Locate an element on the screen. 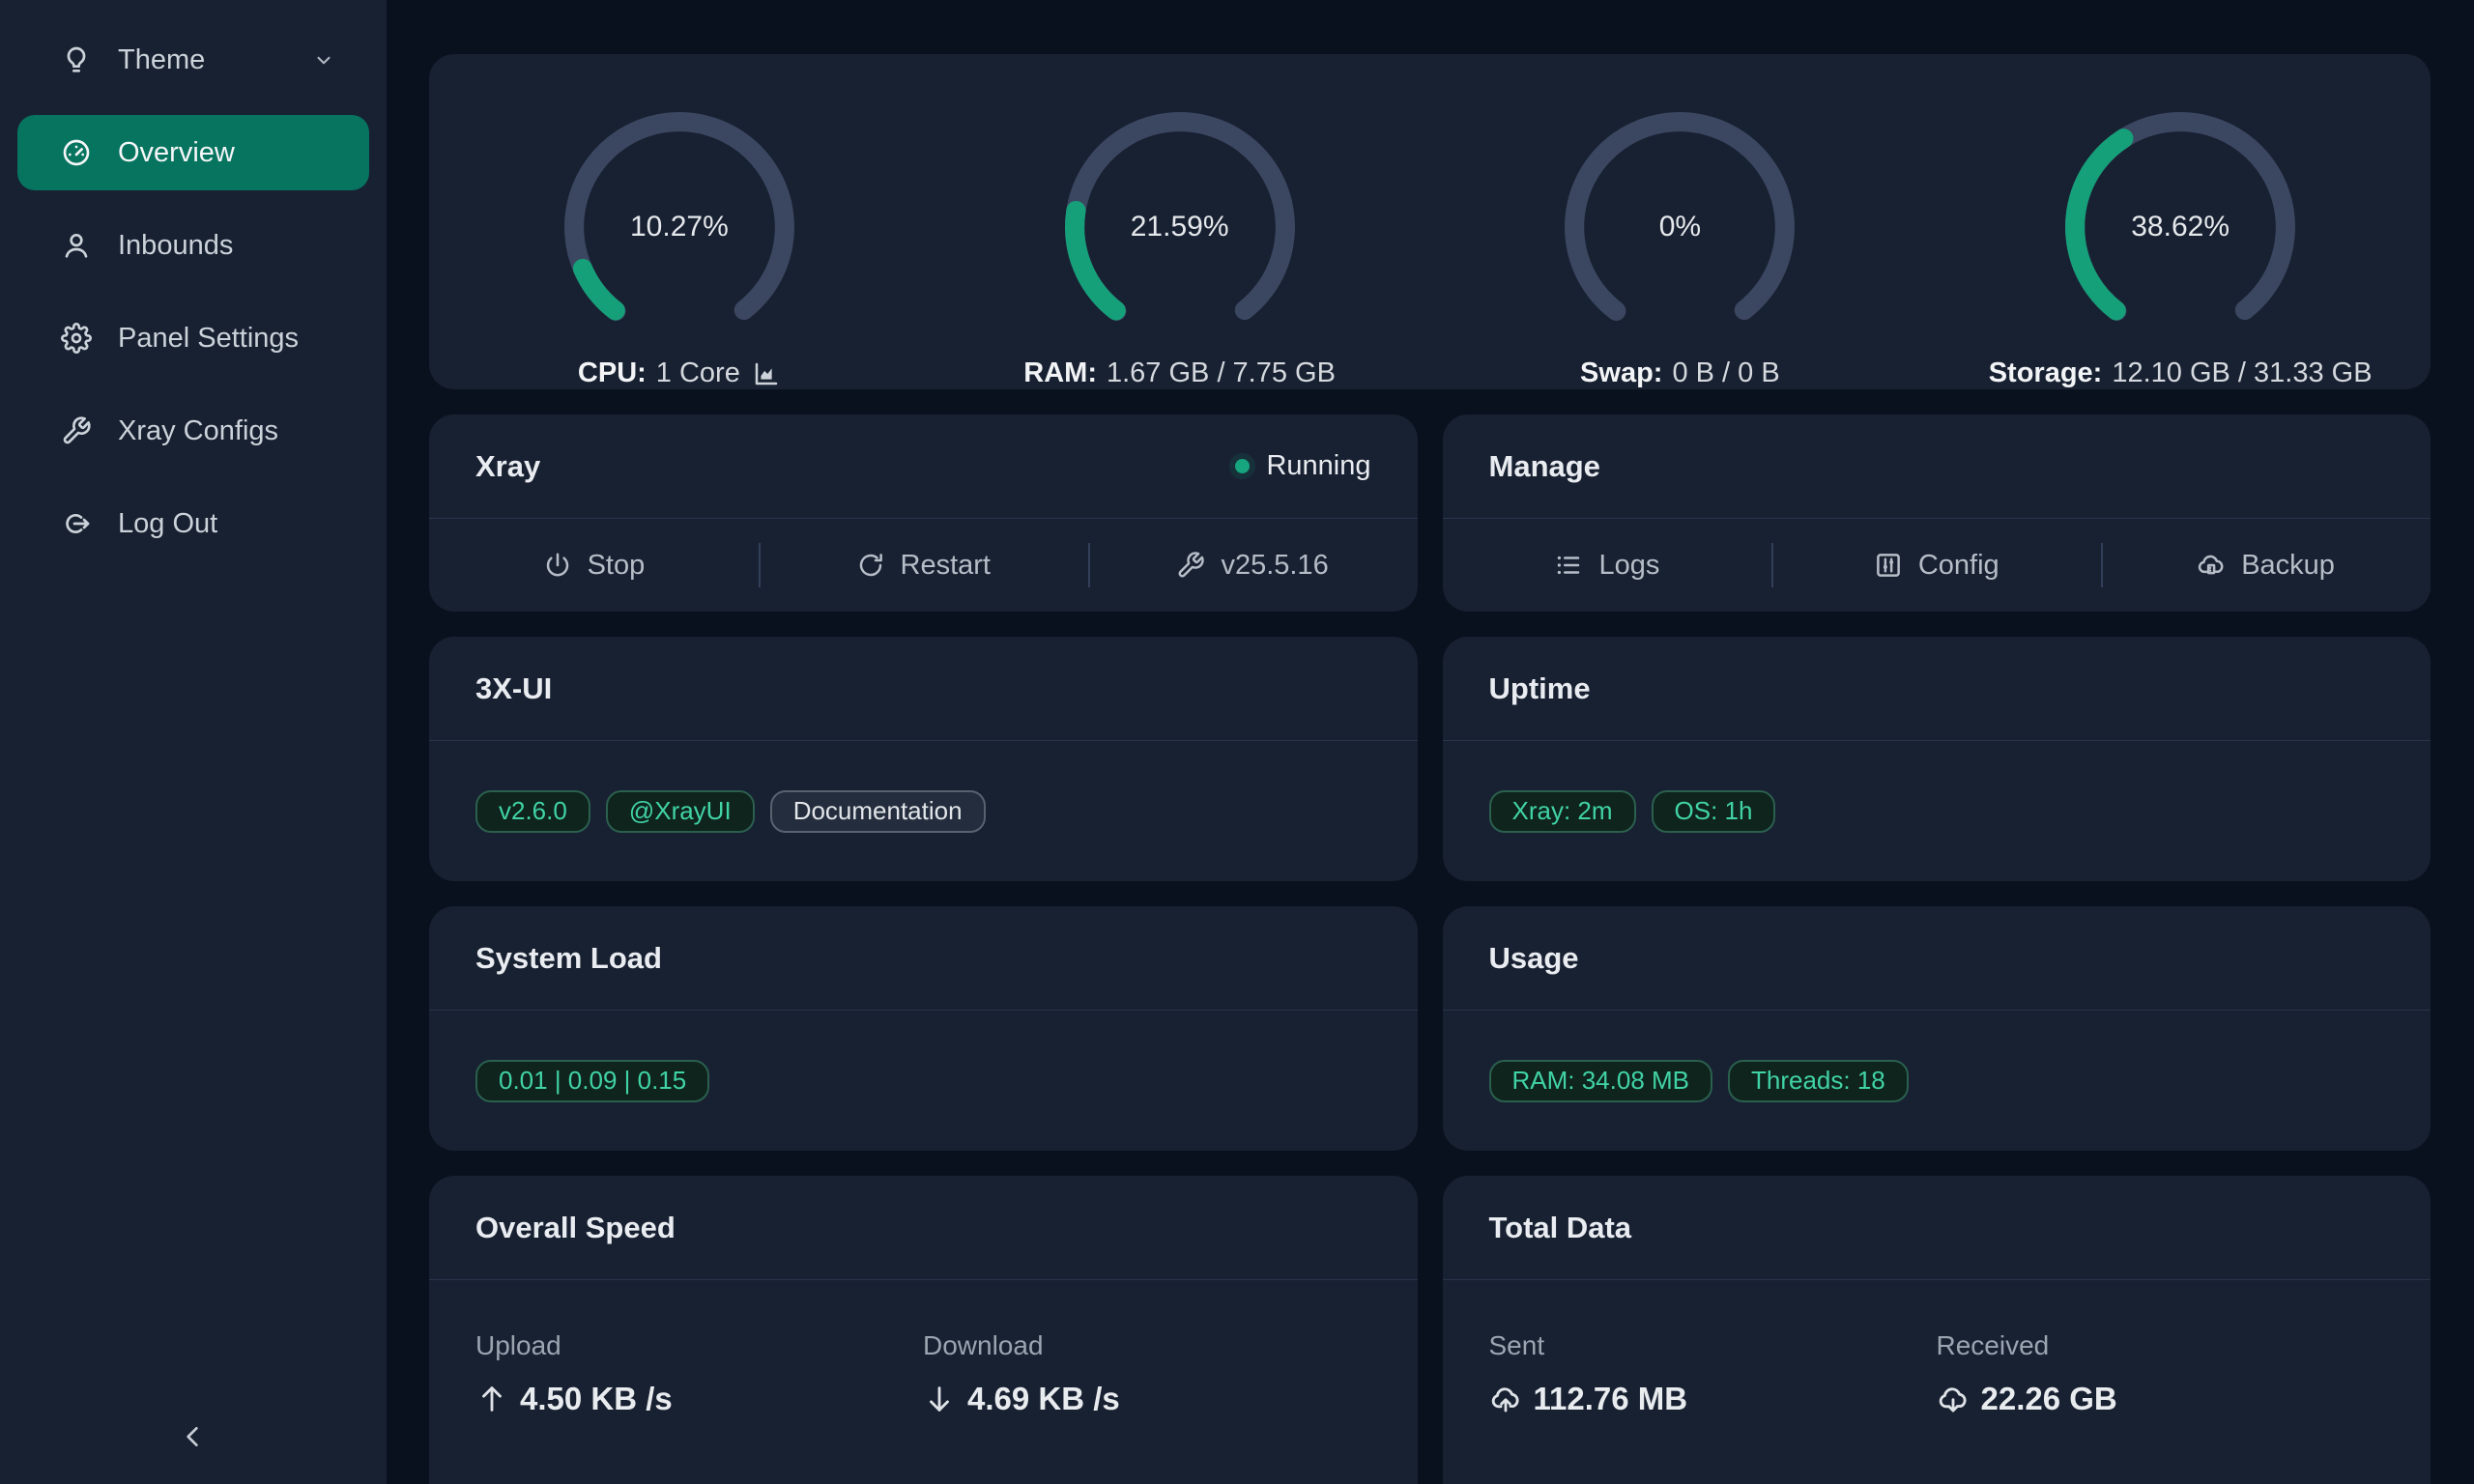  list-icon is located at coordinates (1569, 565).